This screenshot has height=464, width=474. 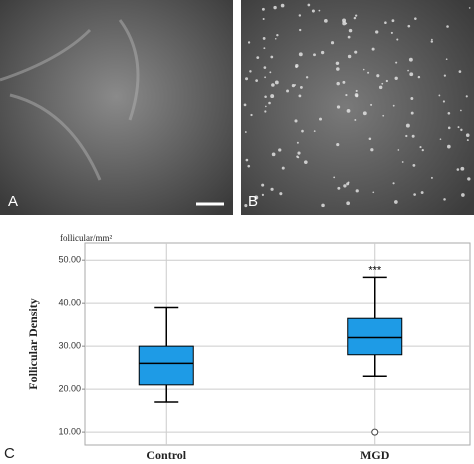 I want to click on unit-label: follicular/mm², so click(x=86, y=238).